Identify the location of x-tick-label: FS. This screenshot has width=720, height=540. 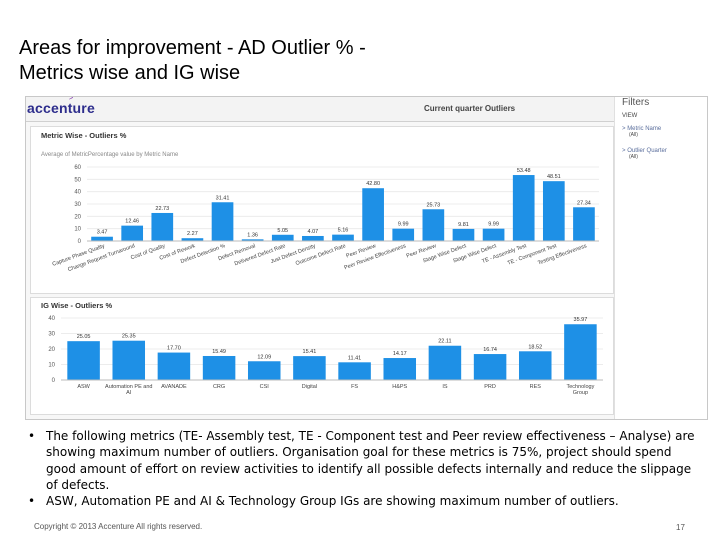
(354, 387).